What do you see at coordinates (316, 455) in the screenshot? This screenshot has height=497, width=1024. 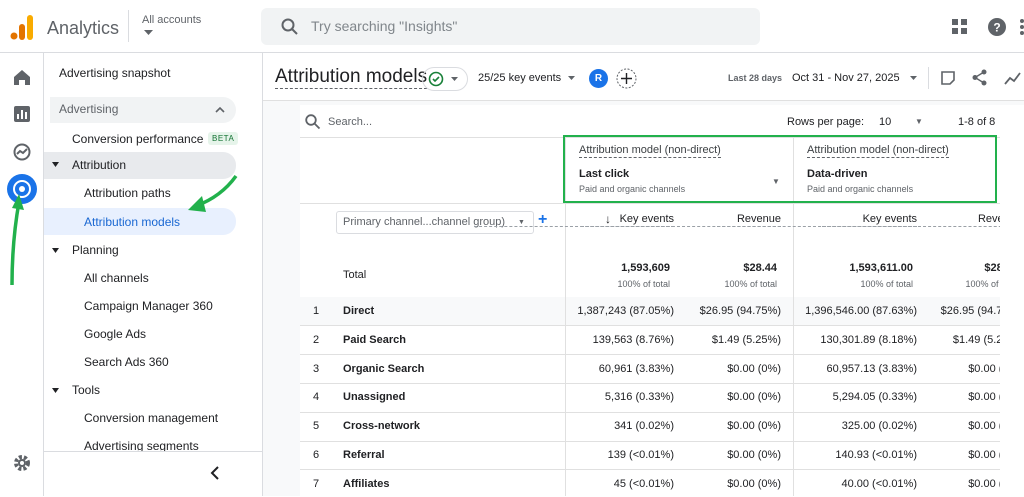 I see `row-index: 6` at bounding box center [316, 455].